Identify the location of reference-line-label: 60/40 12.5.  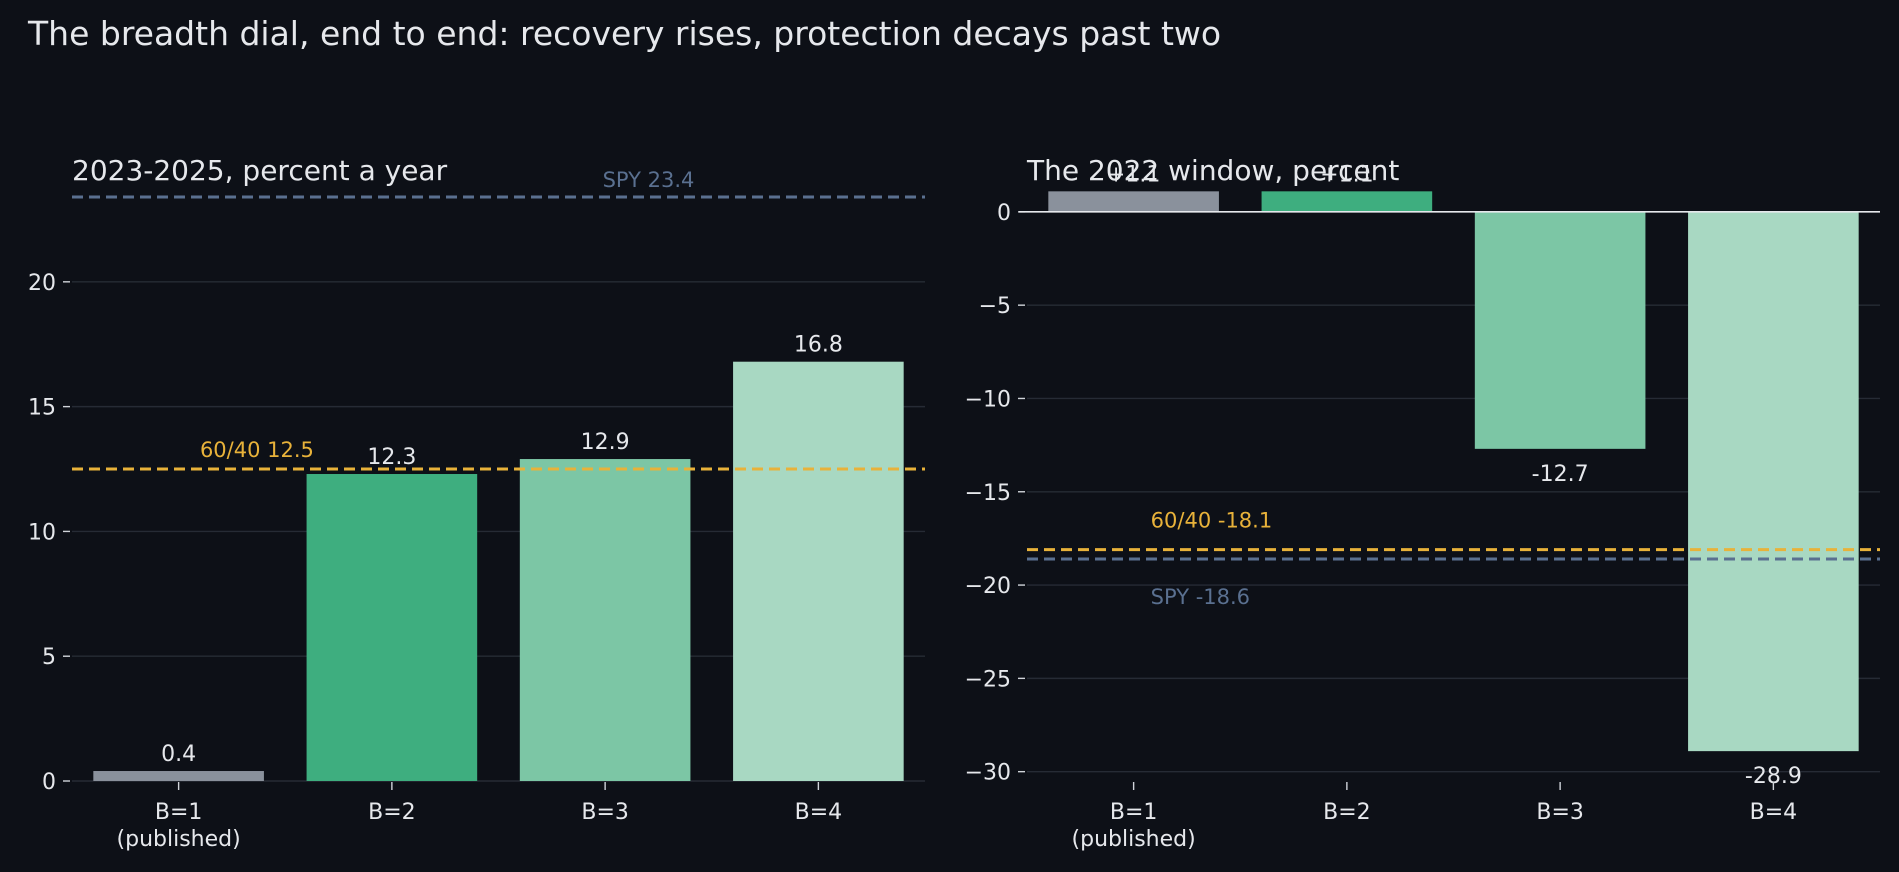
(257, 450).